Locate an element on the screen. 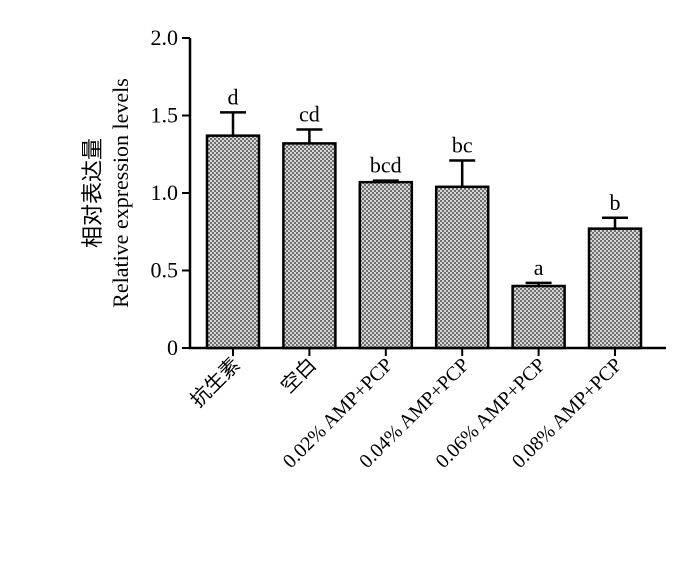 Image resolution: width=700 pixels, height=571 pixels. y-axis-title-zh: 相对表达量 is located at coordinates (92, 193).